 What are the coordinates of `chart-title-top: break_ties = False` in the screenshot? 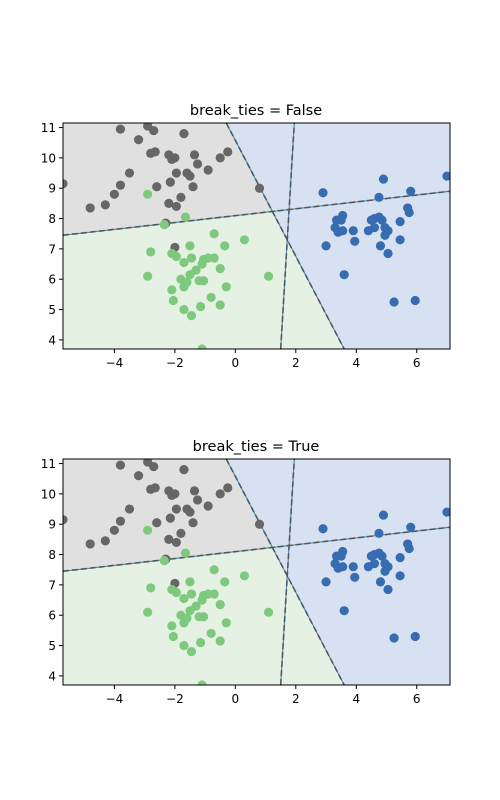 It's located at (256, 111).